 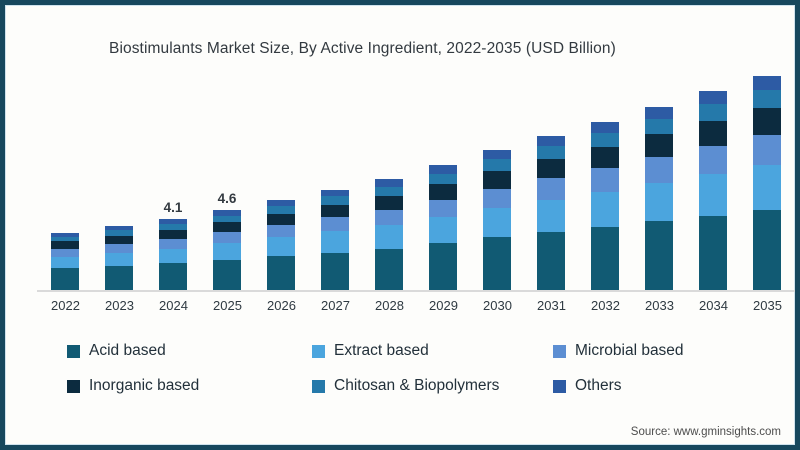 I want to click on bar-segment-others-2024, so click(x=173, y=221).